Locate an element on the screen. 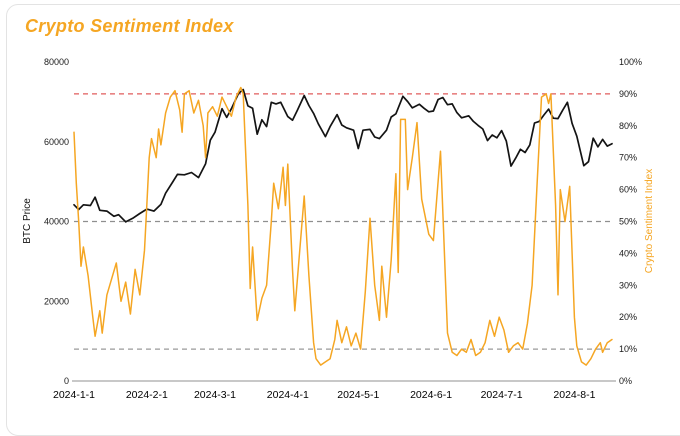 The image size is (680, 436). right-axis-tick: 50% is located at coordinates (628, 222).